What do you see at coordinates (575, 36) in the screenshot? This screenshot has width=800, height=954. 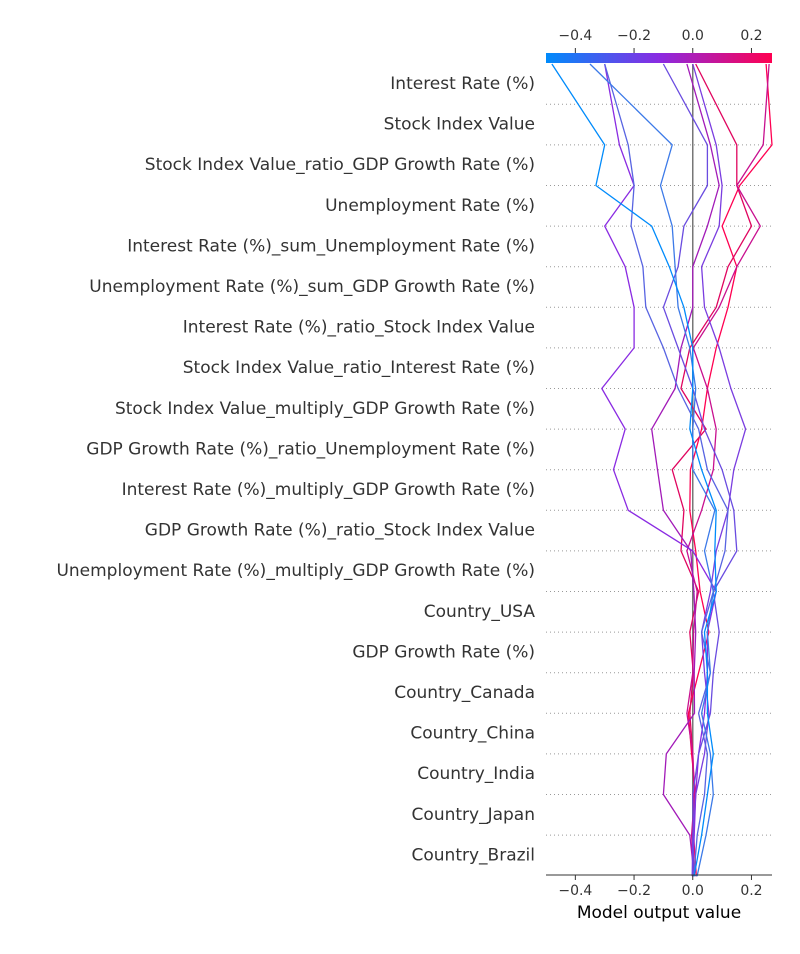 I see `top-tick-label: −0.4` at bounding box center [575, 36].